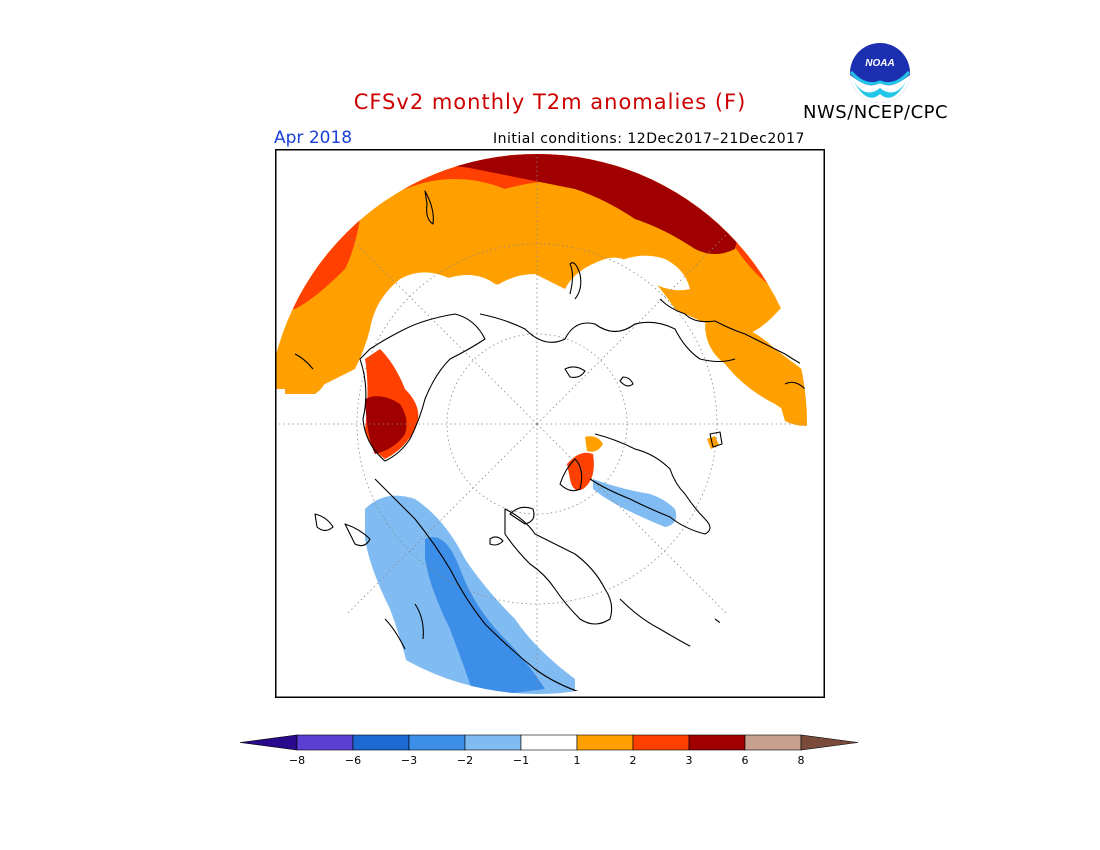  I want to click on colorbar-arrow-low, so click(268, 742).